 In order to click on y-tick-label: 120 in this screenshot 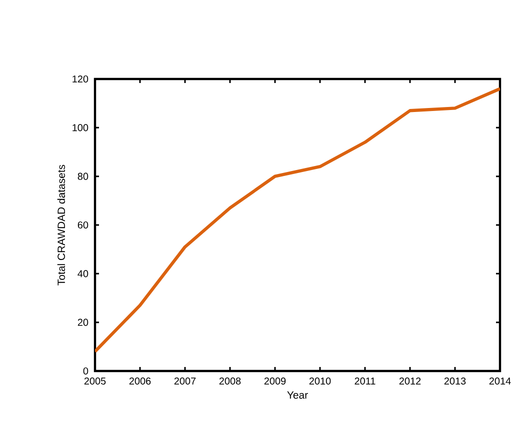, I will do `click(80, 79)`.